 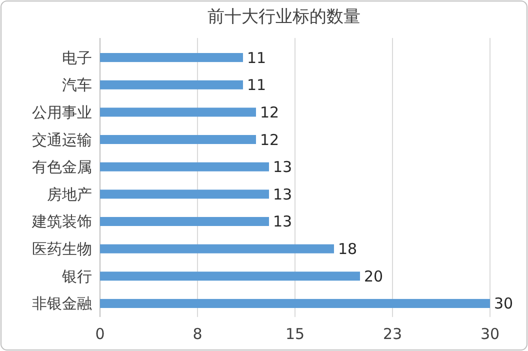 What do you see at coordinates (77, 85) in the screenshot?
I see `y-tick-label: 汽车` at bounding box center [77, 85].